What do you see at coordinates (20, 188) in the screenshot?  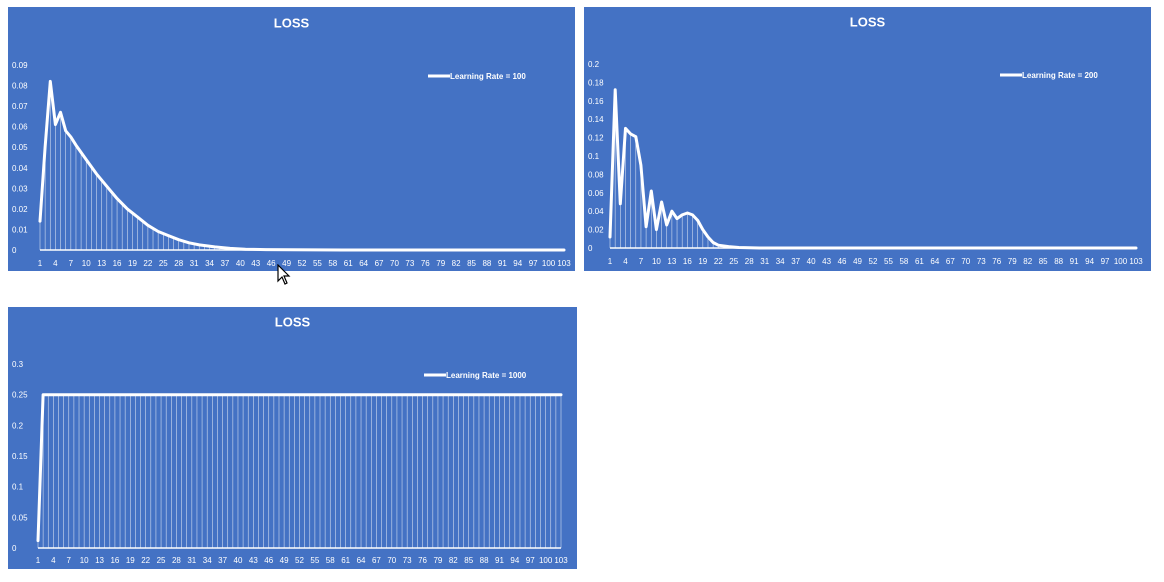 I see `y-tick-label: 0.03` at bounding box center [20, 188].